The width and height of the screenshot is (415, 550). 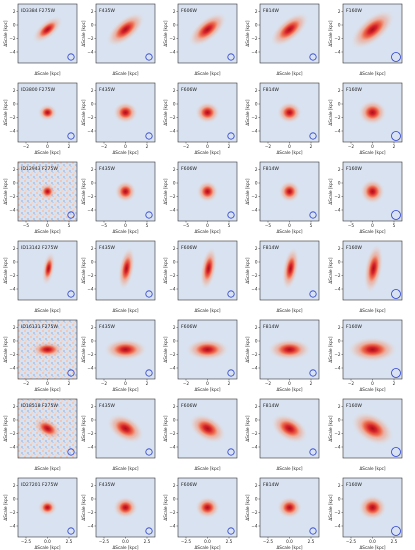 I want to click on panel-label: F606W, so click(x=189, y=169).